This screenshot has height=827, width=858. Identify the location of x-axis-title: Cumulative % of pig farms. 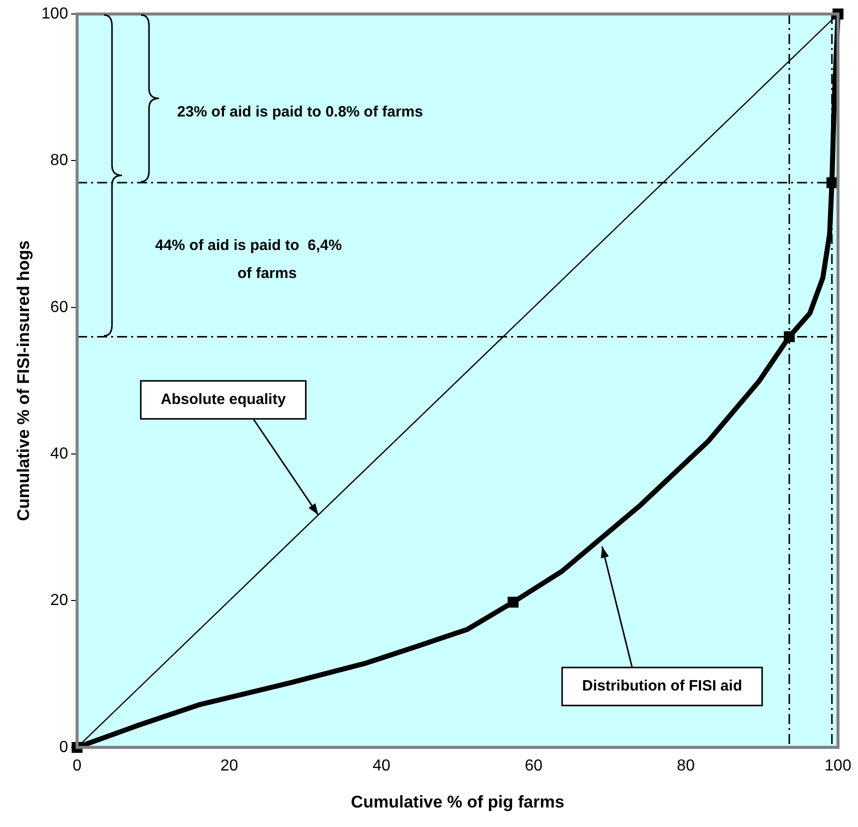
(457, 802).